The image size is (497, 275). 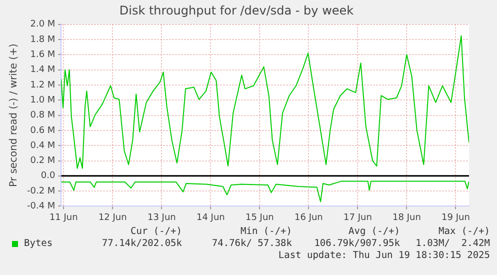 What do you see at coordinates (210, 217) in the screenshot?
I see `x-tick-label: 14 Jun` at bounding box center [210, 217].